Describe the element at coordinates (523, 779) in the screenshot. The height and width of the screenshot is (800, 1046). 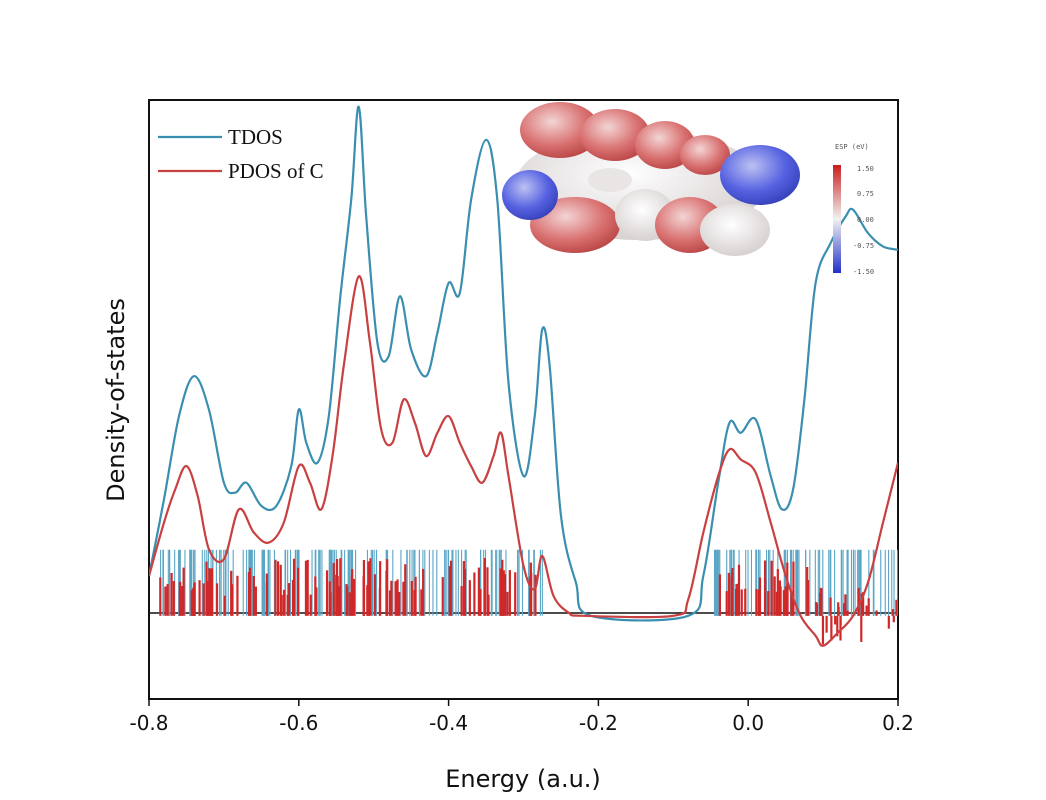
I see `x-axis-title: Energy (a.u.)` at that location.